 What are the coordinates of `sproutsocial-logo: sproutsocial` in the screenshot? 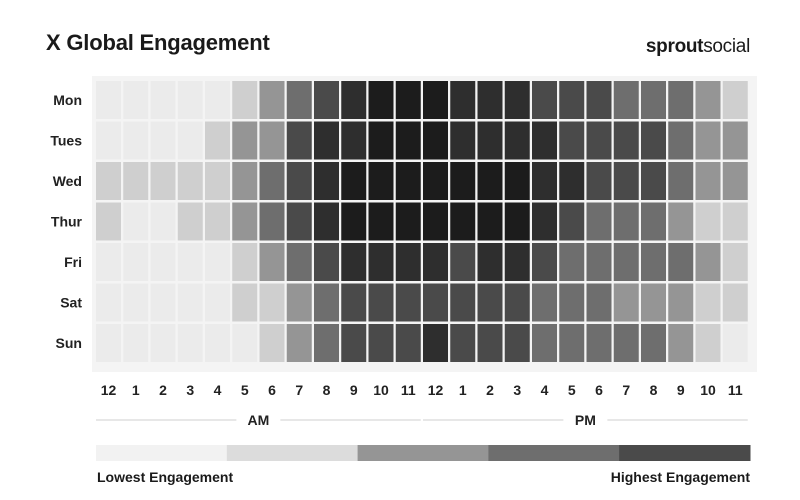 It's located at (698, 47).